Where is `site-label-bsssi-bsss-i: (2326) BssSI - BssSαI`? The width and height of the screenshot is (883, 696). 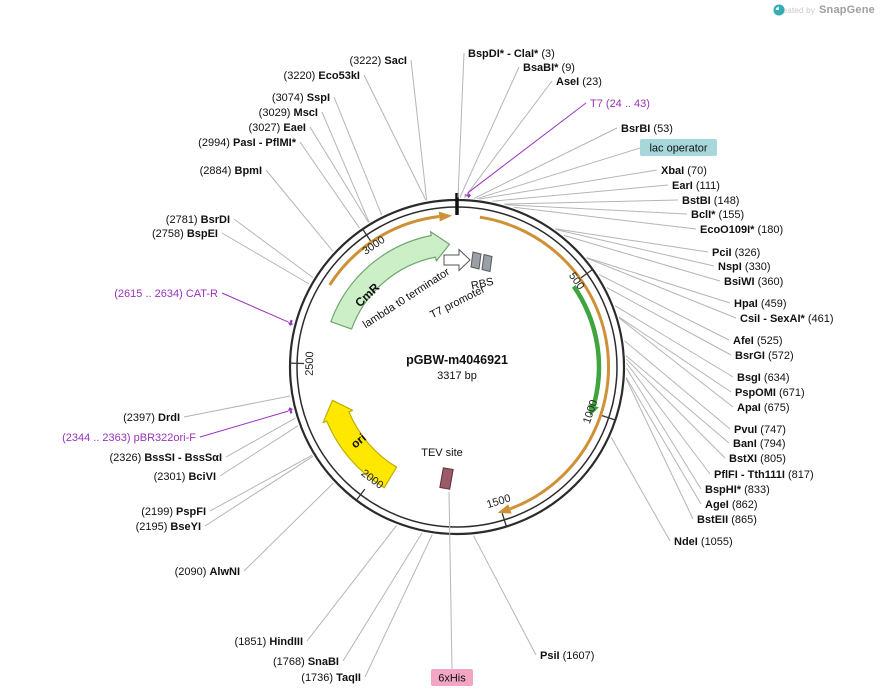
site-label-bsssi-bsss-i: (2326) BssSI - BssSαI is located at coordinates (165, 458).